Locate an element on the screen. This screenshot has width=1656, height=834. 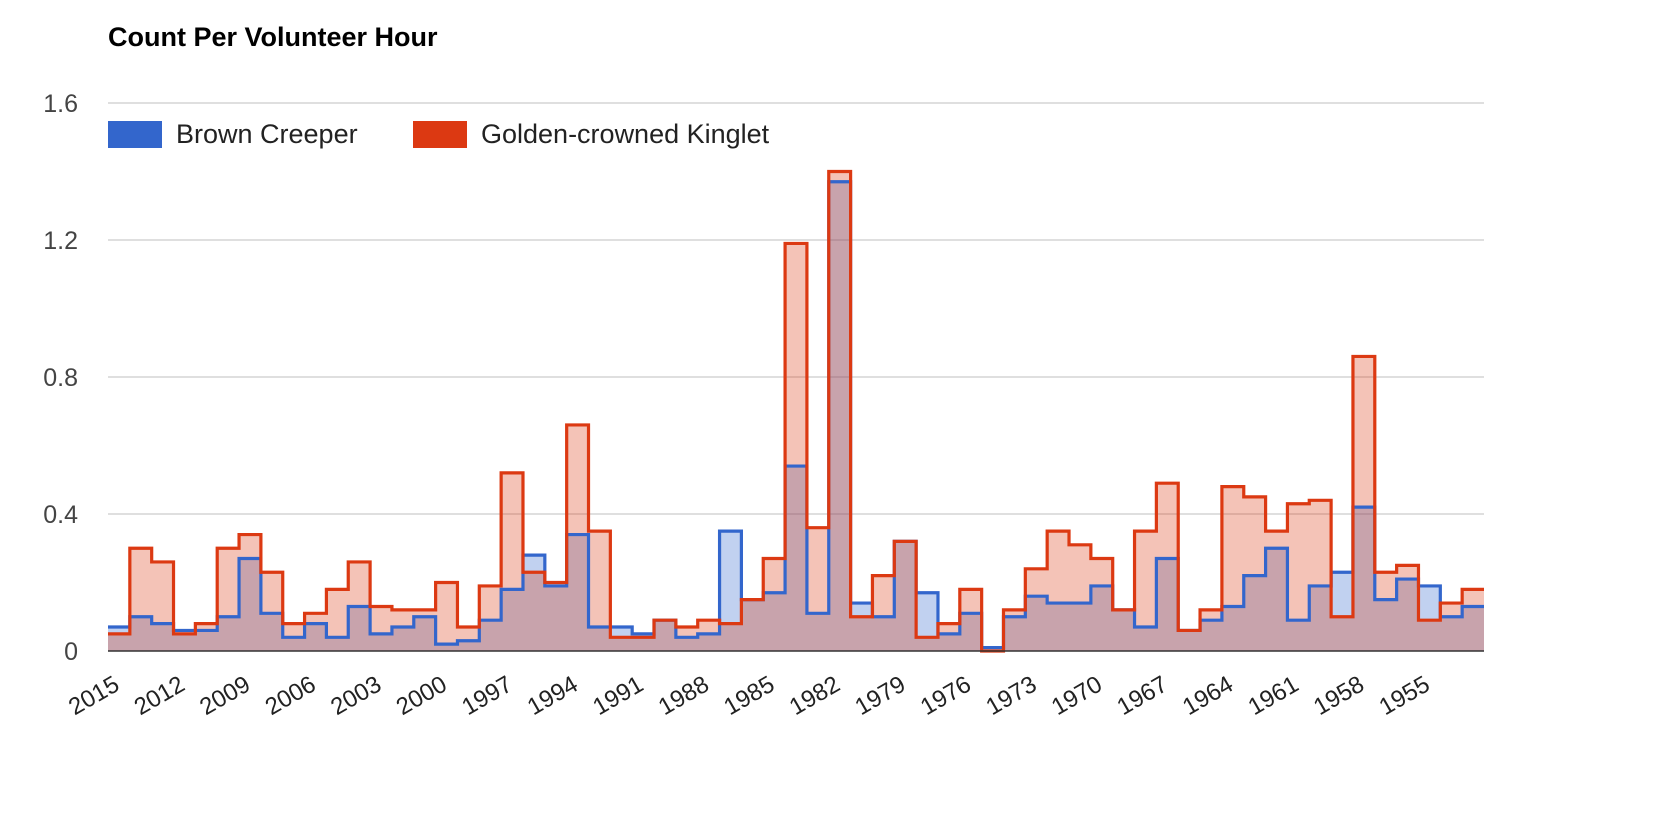
x-tick-label: 1967 is located at coordinates (1143, 696).